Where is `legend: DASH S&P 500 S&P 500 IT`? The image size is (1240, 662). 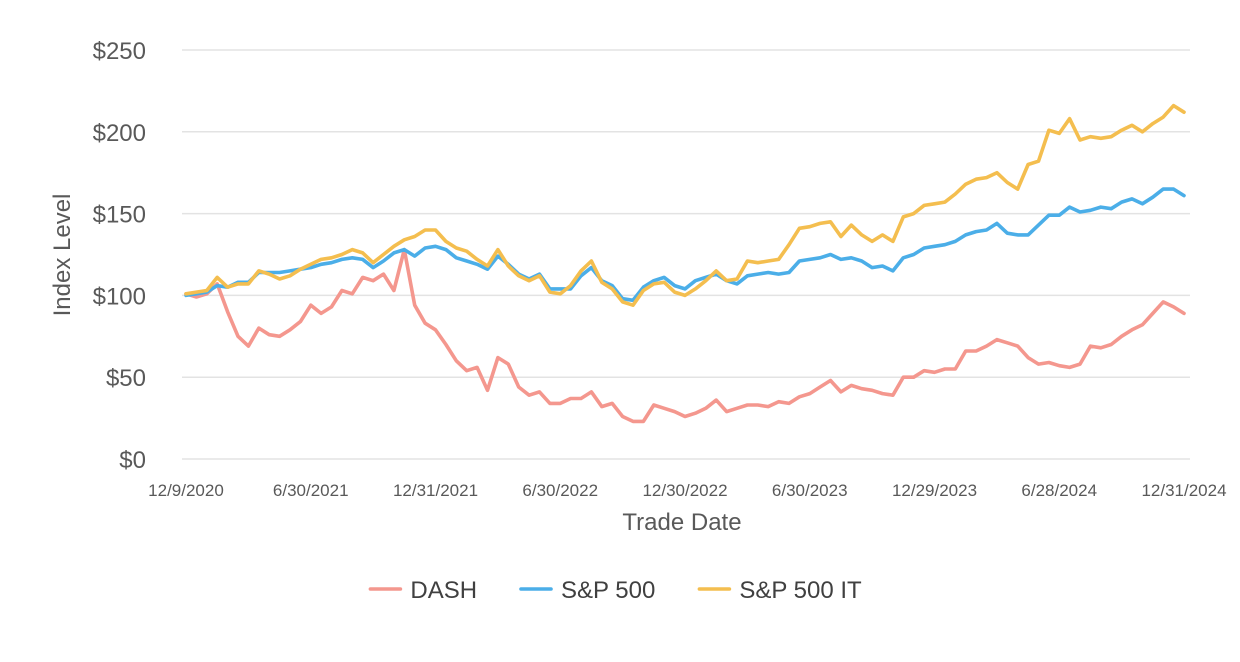
legend: DASH S&P 500 S&P 500 IT is located at coordinates (615, 590).